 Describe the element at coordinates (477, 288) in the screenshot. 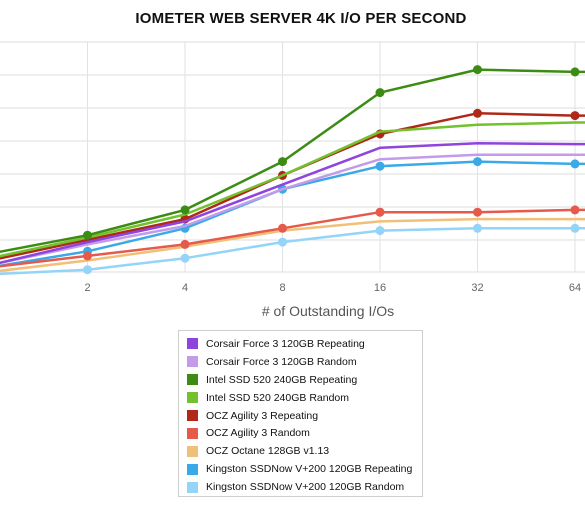

I see `x-tick-label: 32` at that location.